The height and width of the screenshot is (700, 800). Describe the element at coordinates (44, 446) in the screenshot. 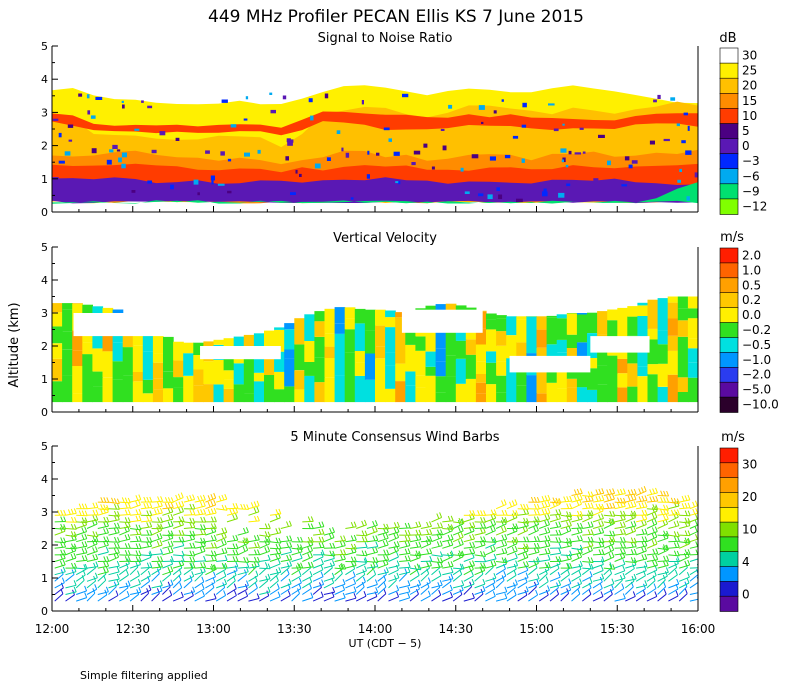

I see `y-tick-label: 5` at that location.